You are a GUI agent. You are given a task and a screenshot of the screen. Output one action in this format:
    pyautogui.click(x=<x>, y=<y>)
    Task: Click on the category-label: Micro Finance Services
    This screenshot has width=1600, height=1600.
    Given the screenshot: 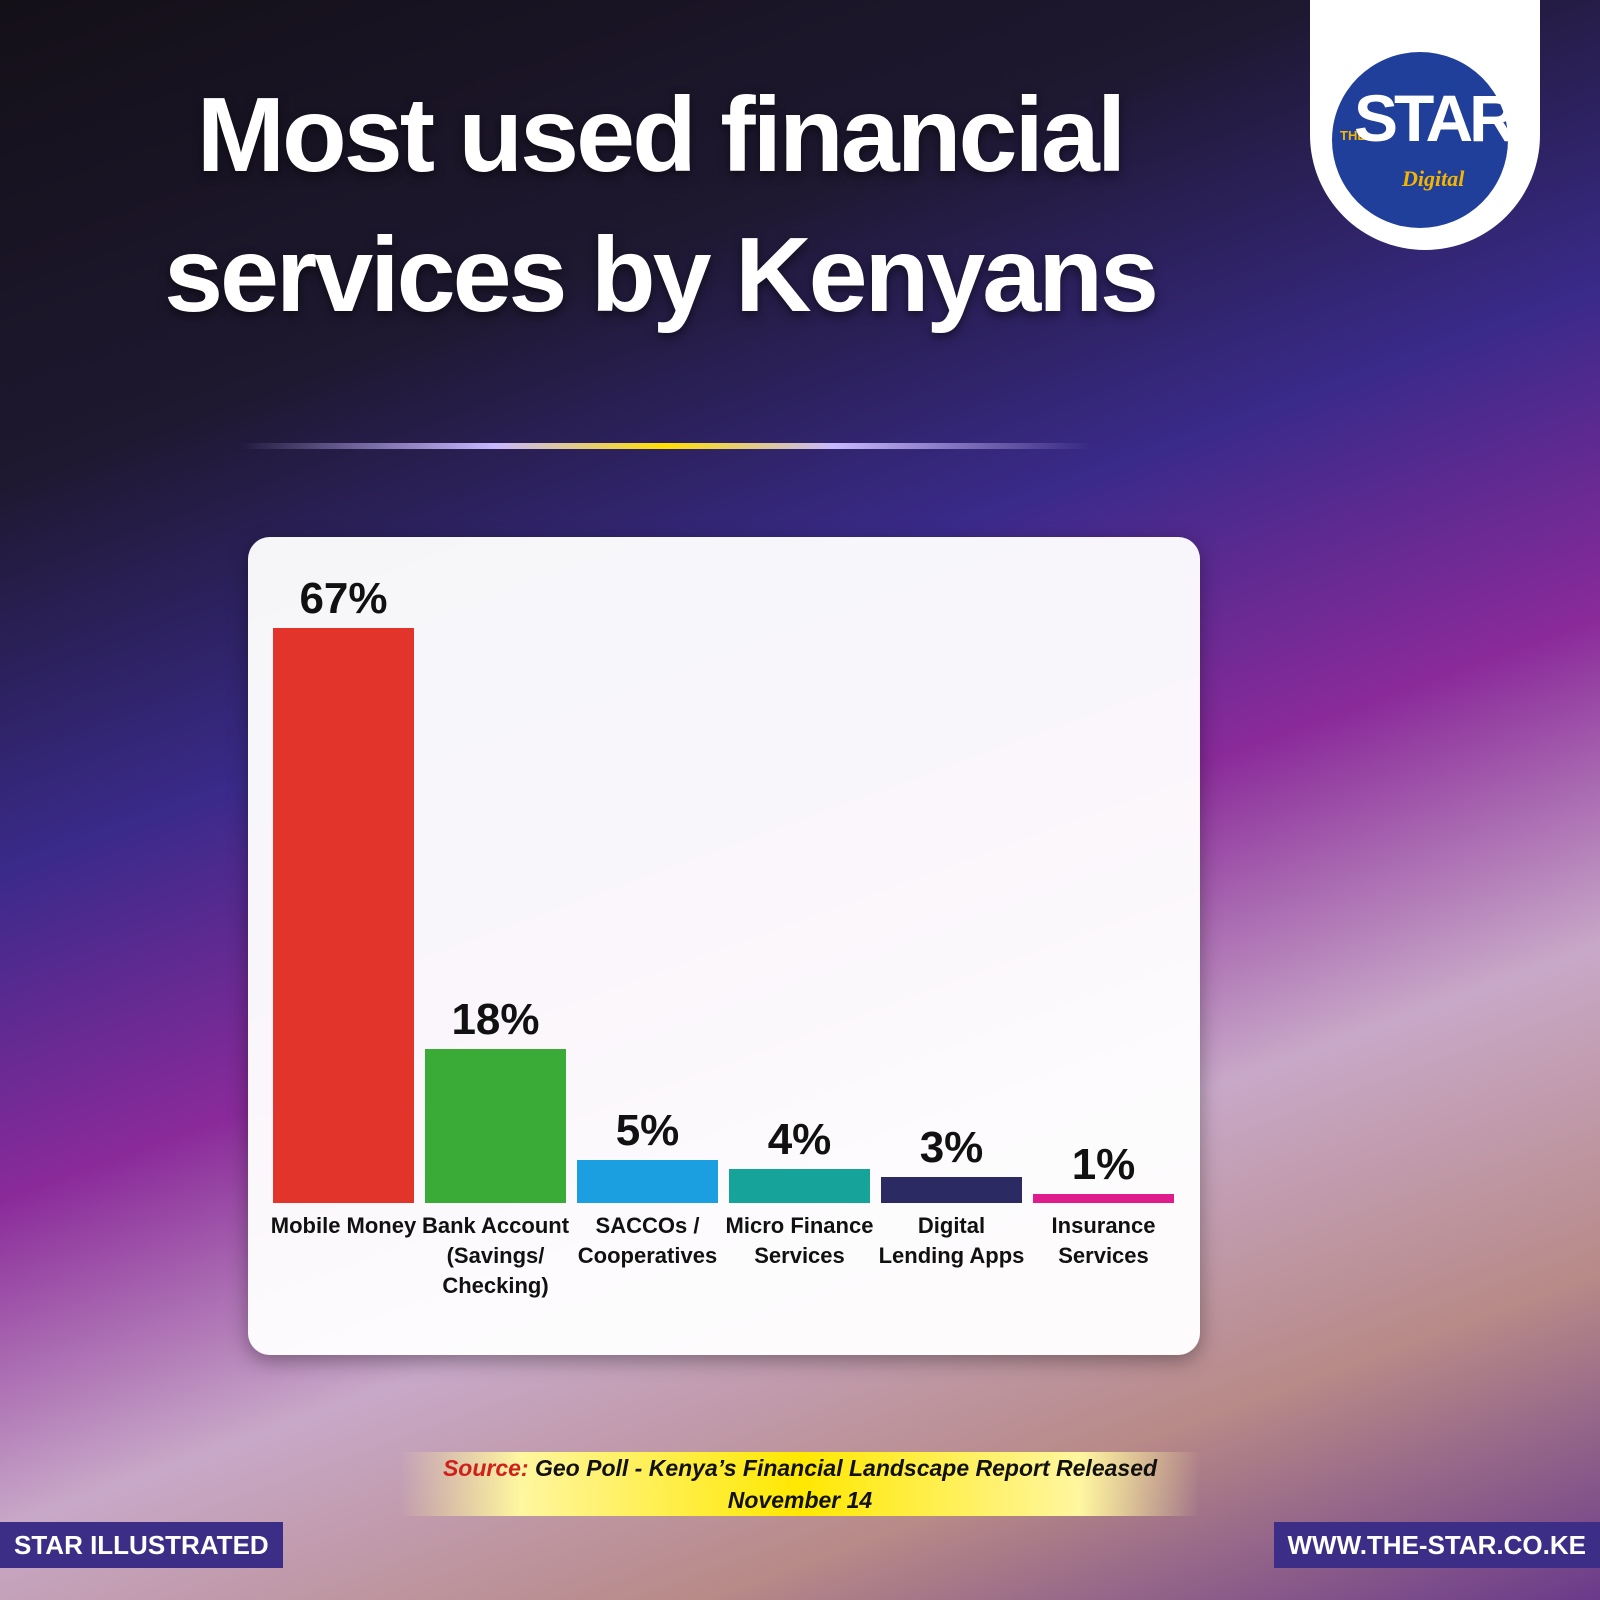 What is the action you would take?
    pyautogui.click(x=799, y=1240)
    